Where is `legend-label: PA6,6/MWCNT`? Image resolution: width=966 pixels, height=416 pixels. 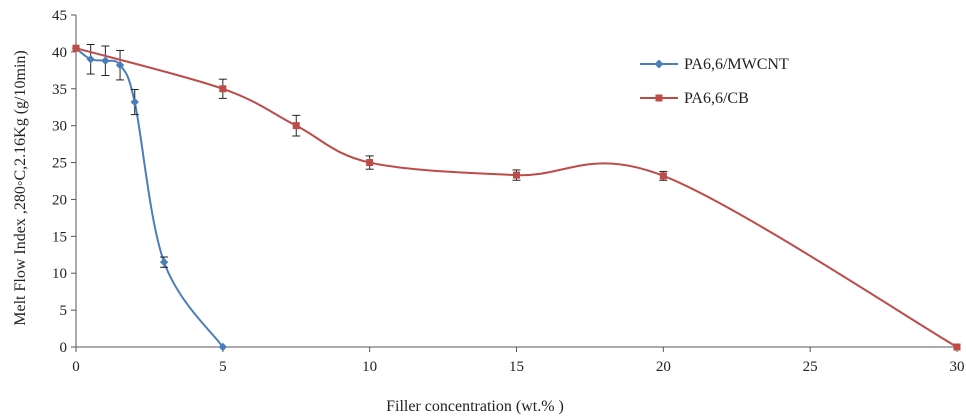
legend-label: PA6,6/MWCNT is located at coordinates (736, 64).